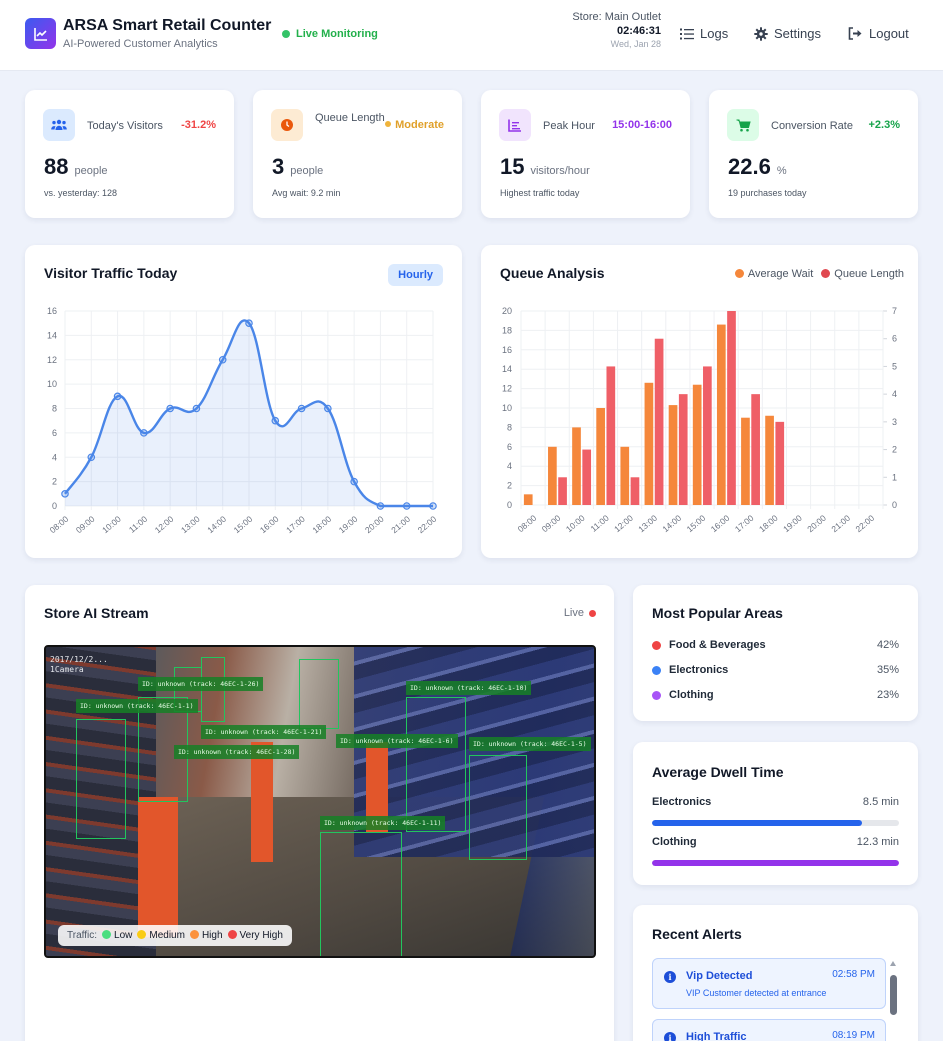  What do you see at coordinates (415, 275) in the screenshot?
I see `hourly-toggle-button: Hourly` at bounding box center [415, 275].